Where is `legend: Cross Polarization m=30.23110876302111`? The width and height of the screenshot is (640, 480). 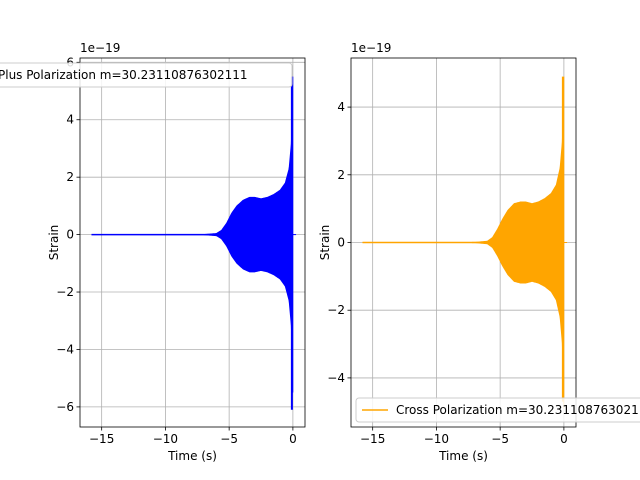 legend: Cross Polarization m=30.23110876302111 is located at coordinates (497, 410).